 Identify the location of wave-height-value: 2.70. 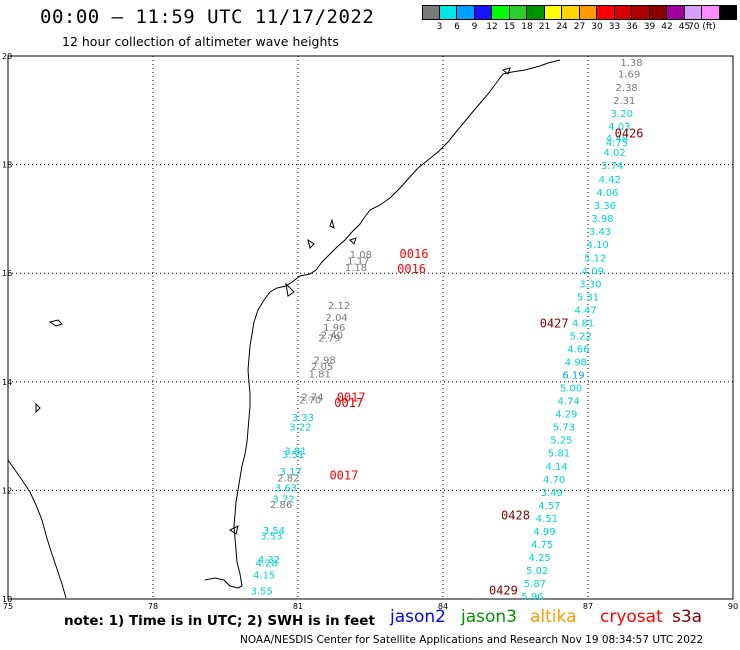
(310, 401).